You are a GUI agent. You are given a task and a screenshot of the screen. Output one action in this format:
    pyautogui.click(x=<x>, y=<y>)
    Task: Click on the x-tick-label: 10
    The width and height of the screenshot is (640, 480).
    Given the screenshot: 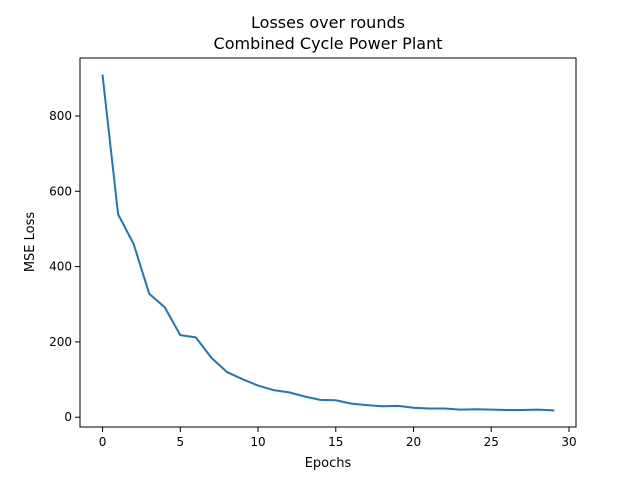 What is the action you would take?
    pyautogui.click(x=257, y=442)
    